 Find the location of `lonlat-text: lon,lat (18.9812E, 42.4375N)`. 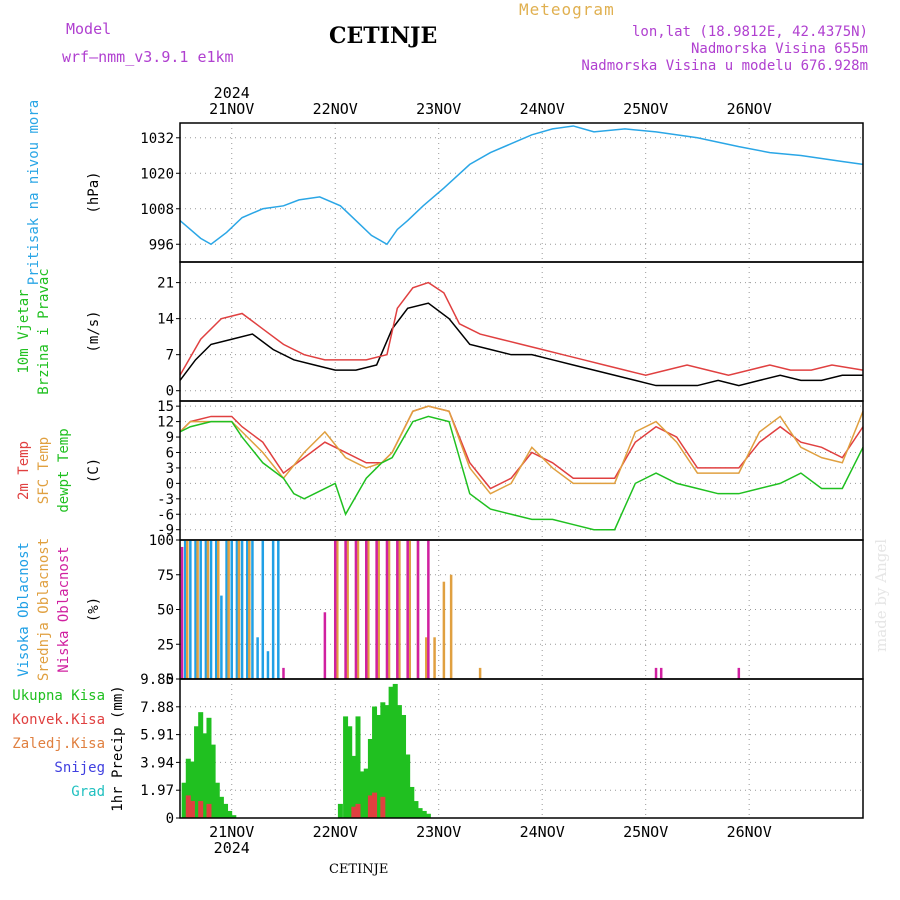

lonlat-text: lon,lat (18.9812E, 42.4375N) is located at coordinates (749, 32).